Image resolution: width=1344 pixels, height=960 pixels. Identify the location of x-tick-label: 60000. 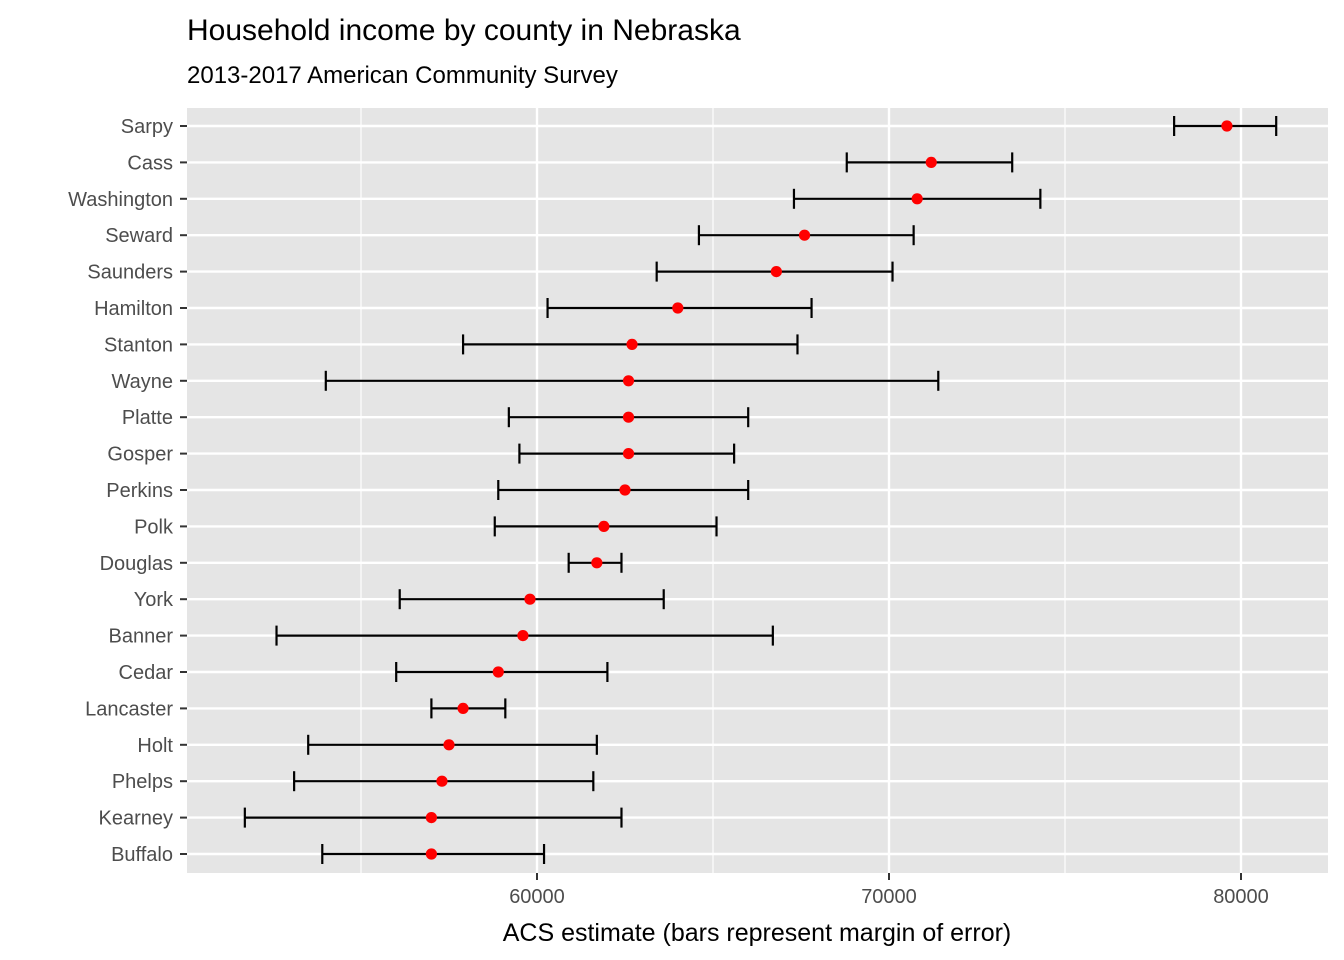
(537, 897).